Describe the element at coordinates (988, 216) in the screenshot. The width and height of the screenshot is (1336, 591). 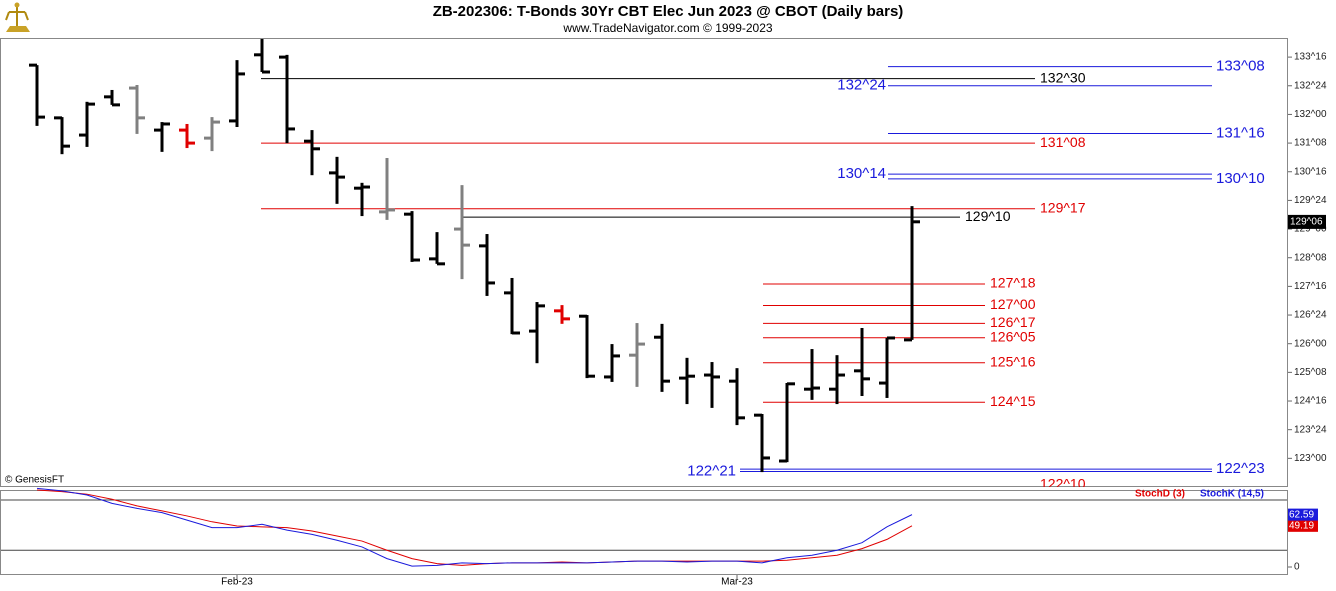
I see `level-label: 129^10` at that location.